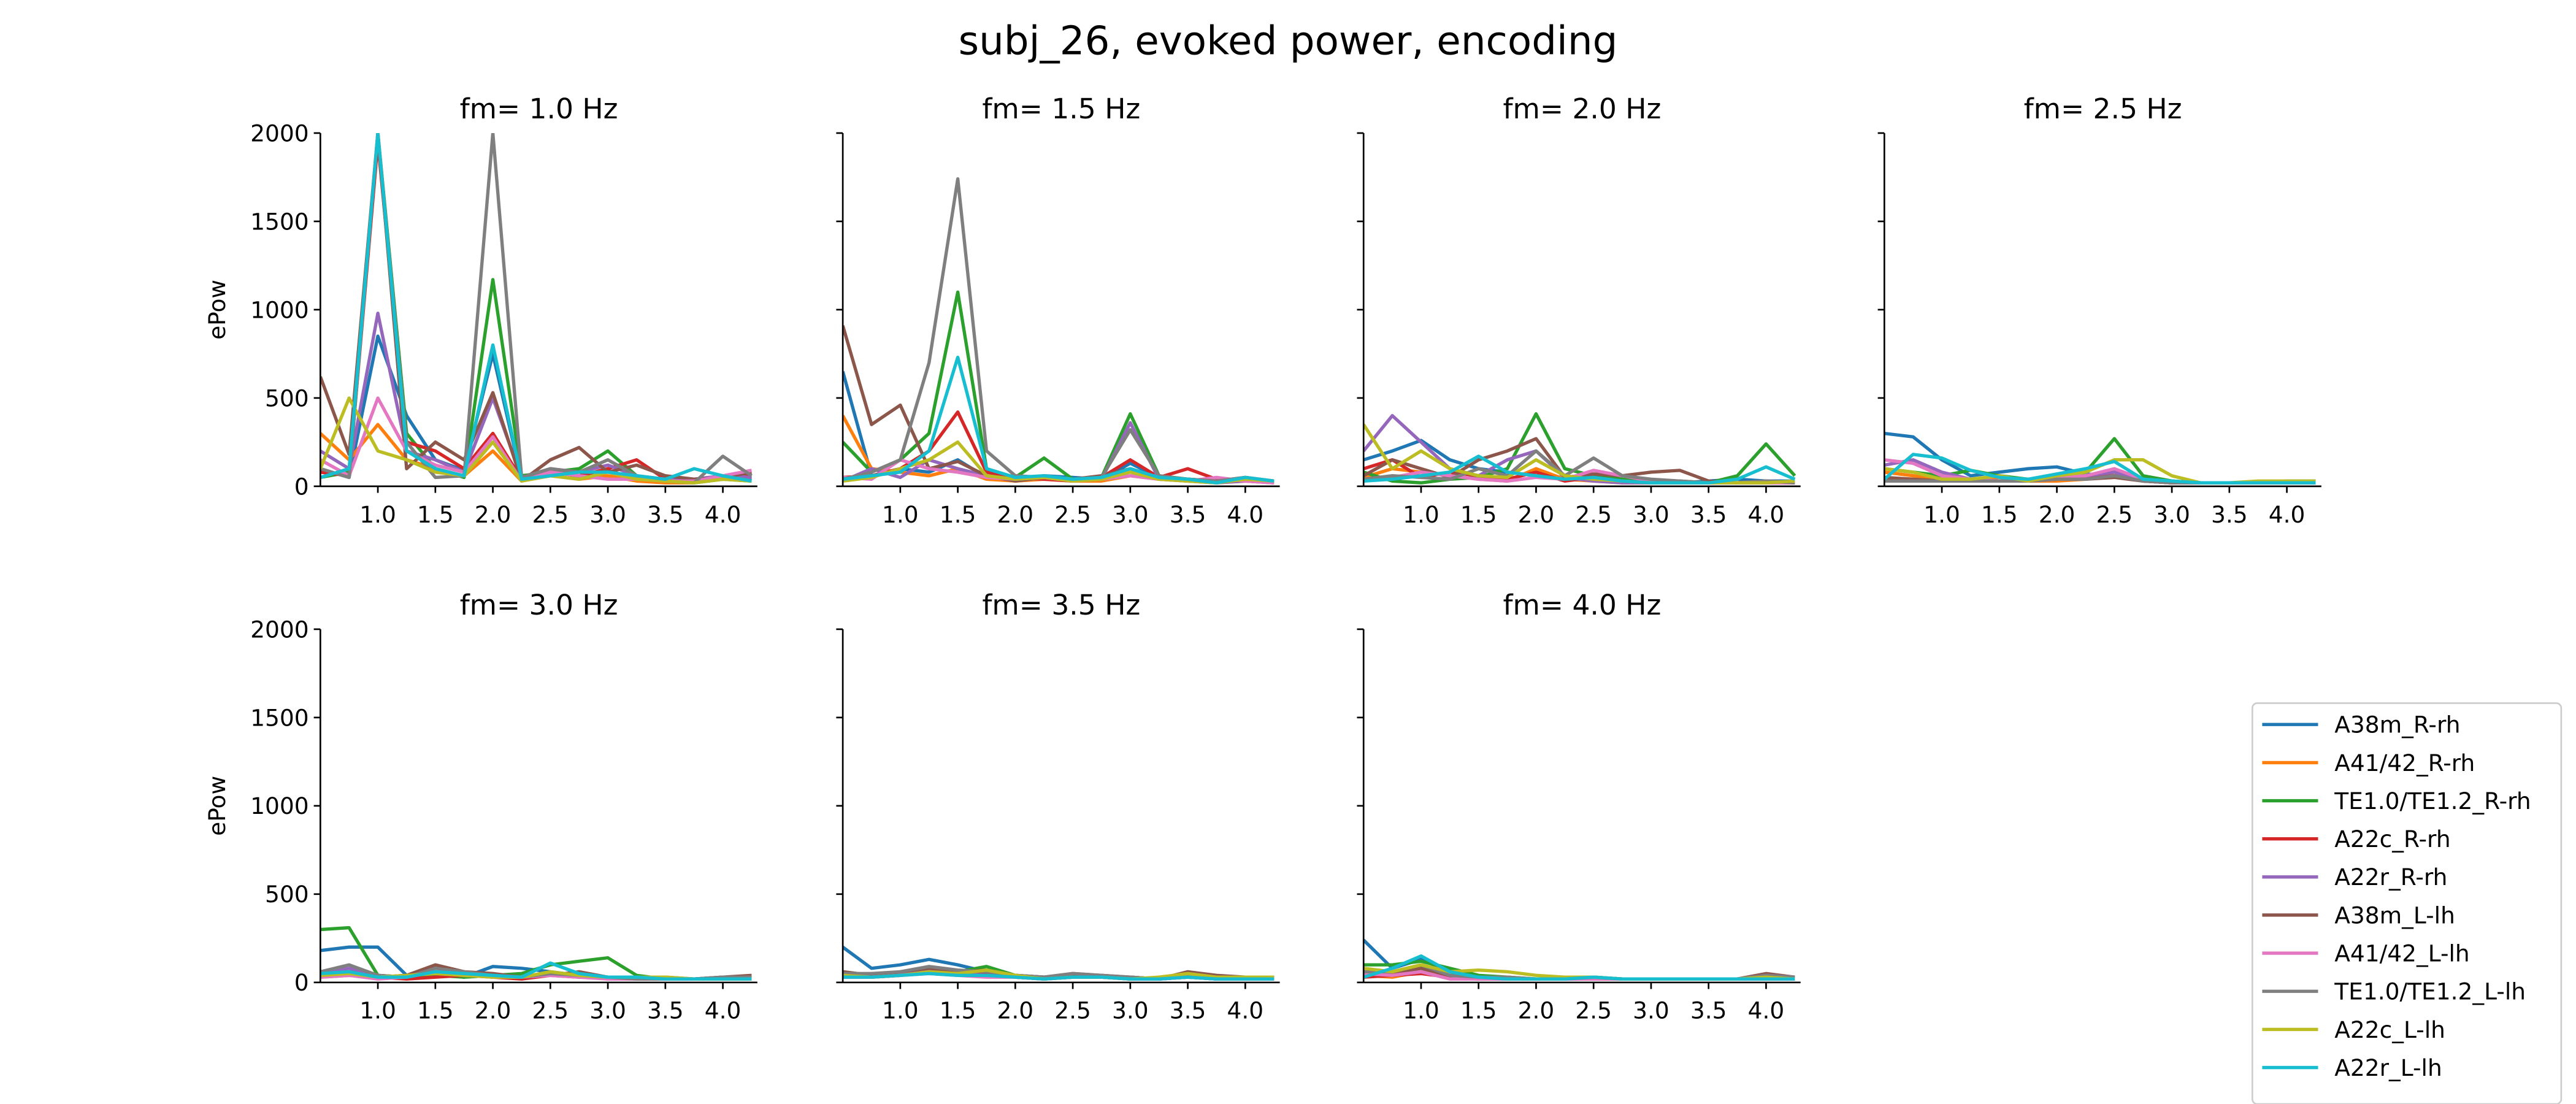  I want to click on subplot-title: fm= 2.5 Hz, so click(2103, 109).